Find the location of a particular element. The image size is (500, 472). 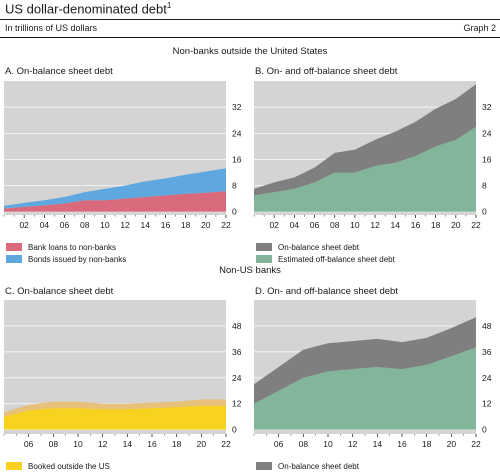

legend-item: Bank loans to non-banks is located at coordinates (66, 247).